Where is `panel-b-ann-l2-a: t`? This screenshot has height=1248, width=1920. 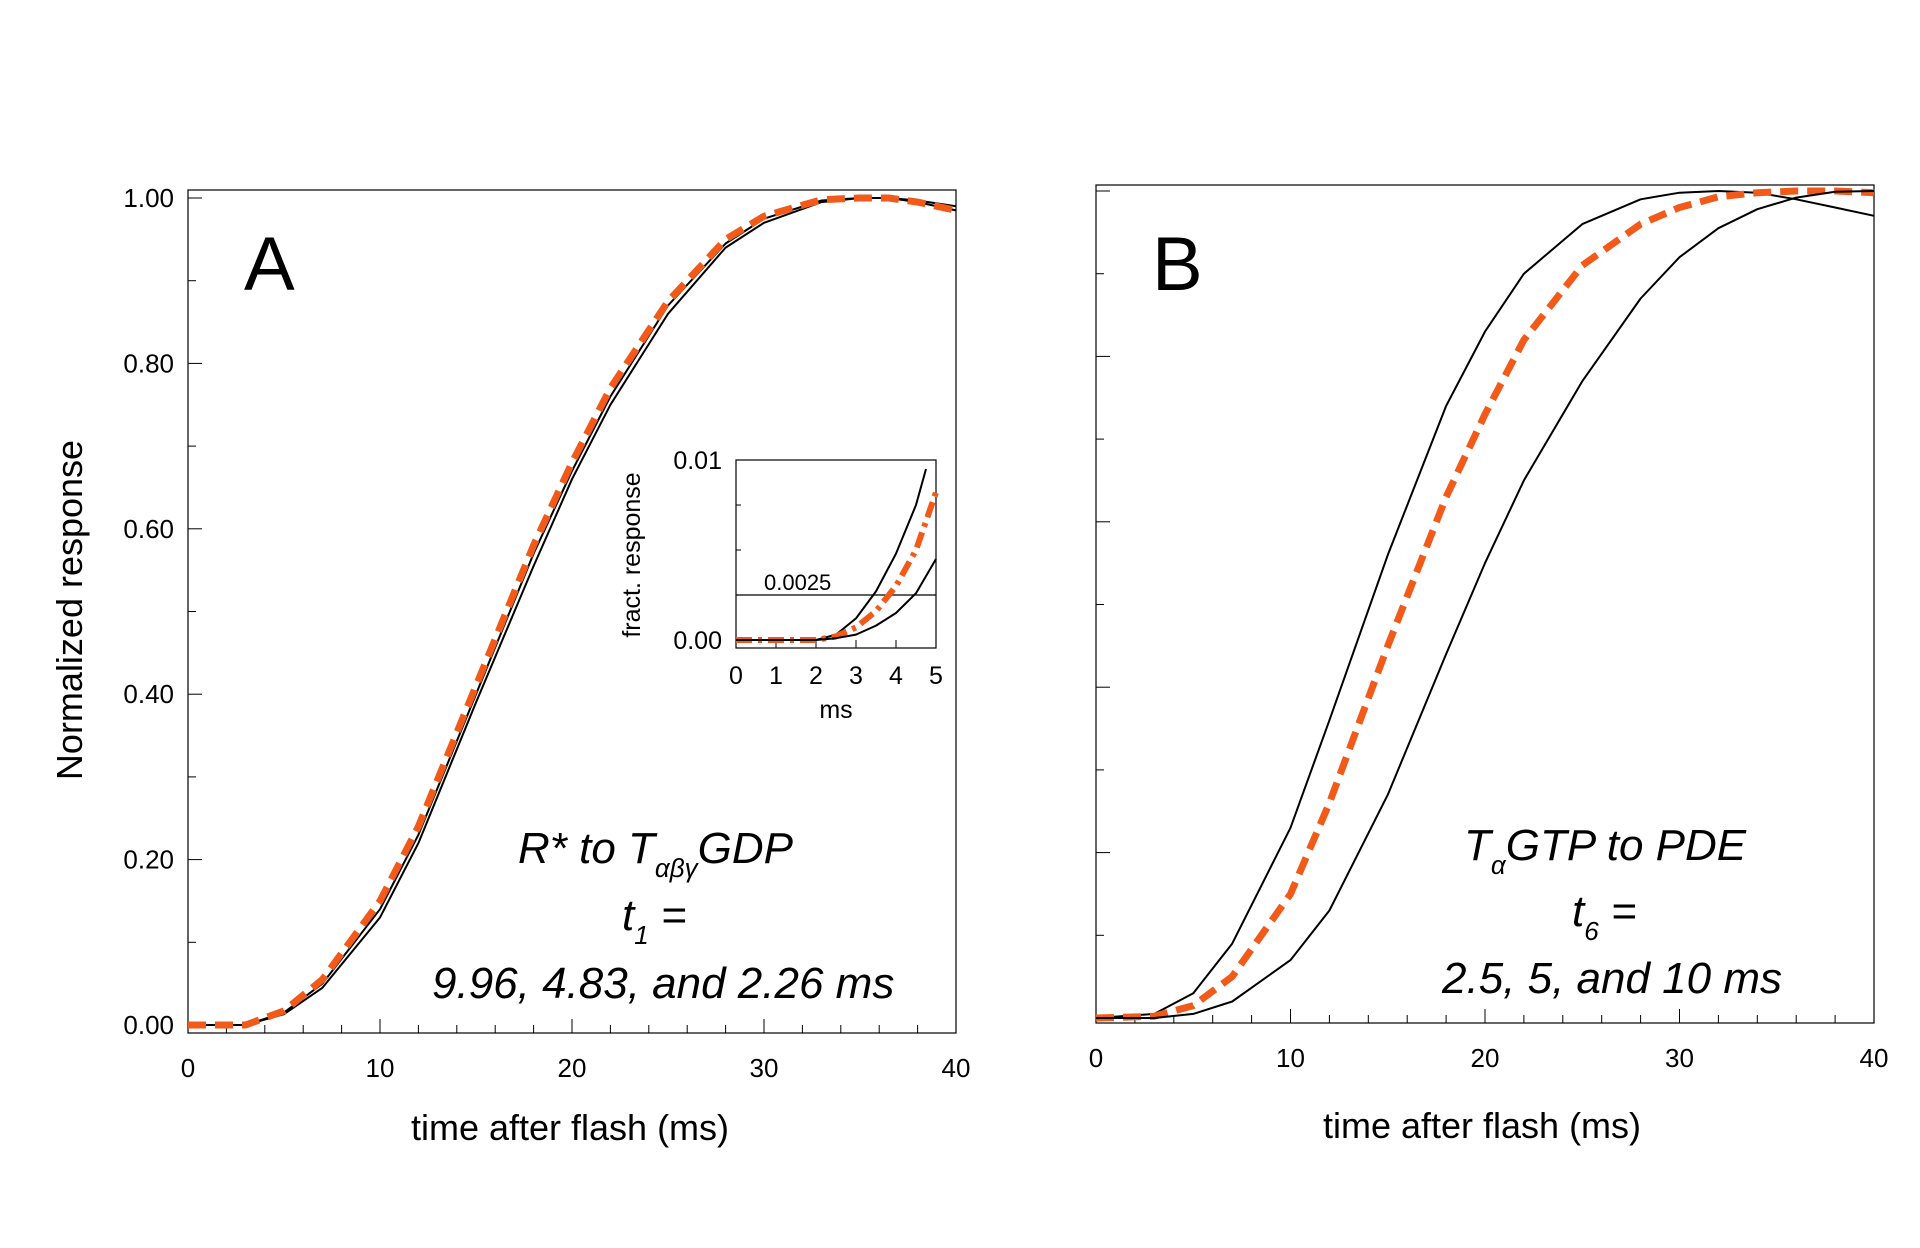 panel-b-ann-l2-a: t is located at coordinates (1579, 911).